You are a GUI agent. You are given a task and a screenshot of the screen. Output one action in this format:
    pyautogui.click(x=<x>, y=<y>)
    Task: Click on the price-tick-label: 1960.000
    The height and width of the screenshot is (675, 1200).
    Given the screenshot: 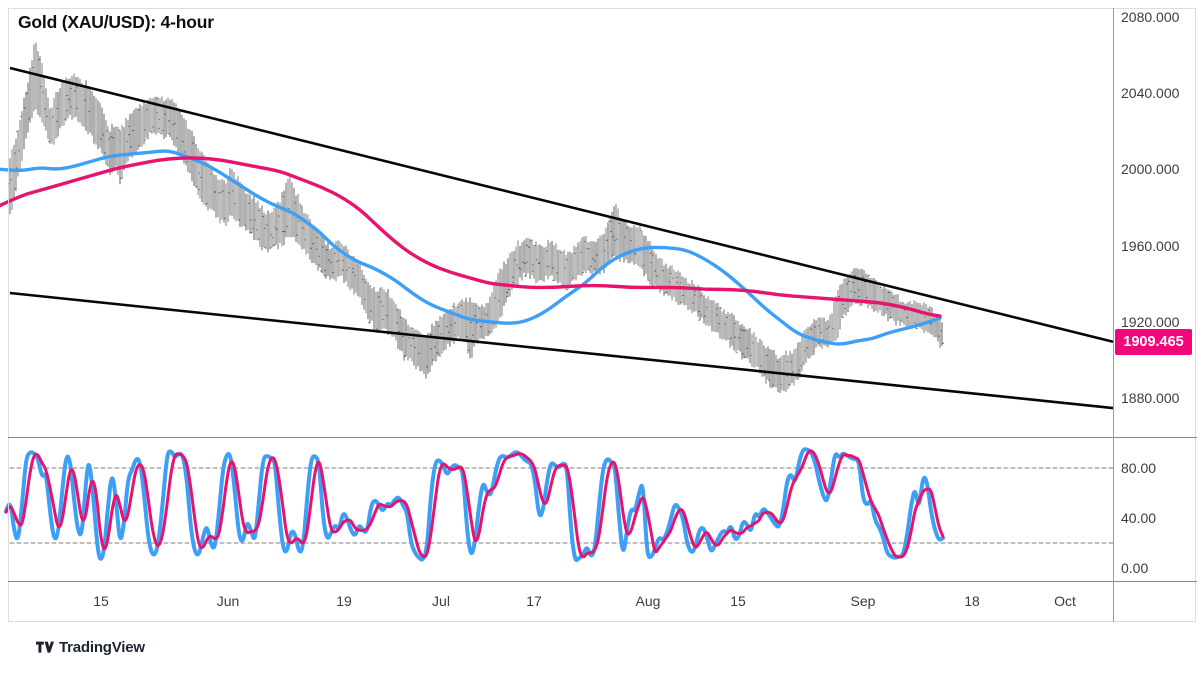 What is the action you would take?
    pyautogui.click(x=1150, y=245)
    